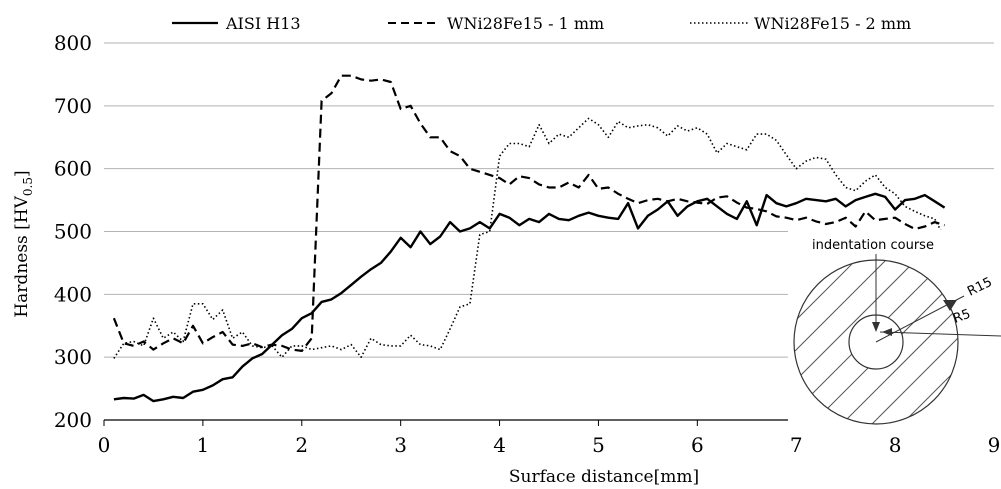 The height and width of the screenshot is (489, 1001). I want to click on inset-label-r5: R5, so click(961, 317).